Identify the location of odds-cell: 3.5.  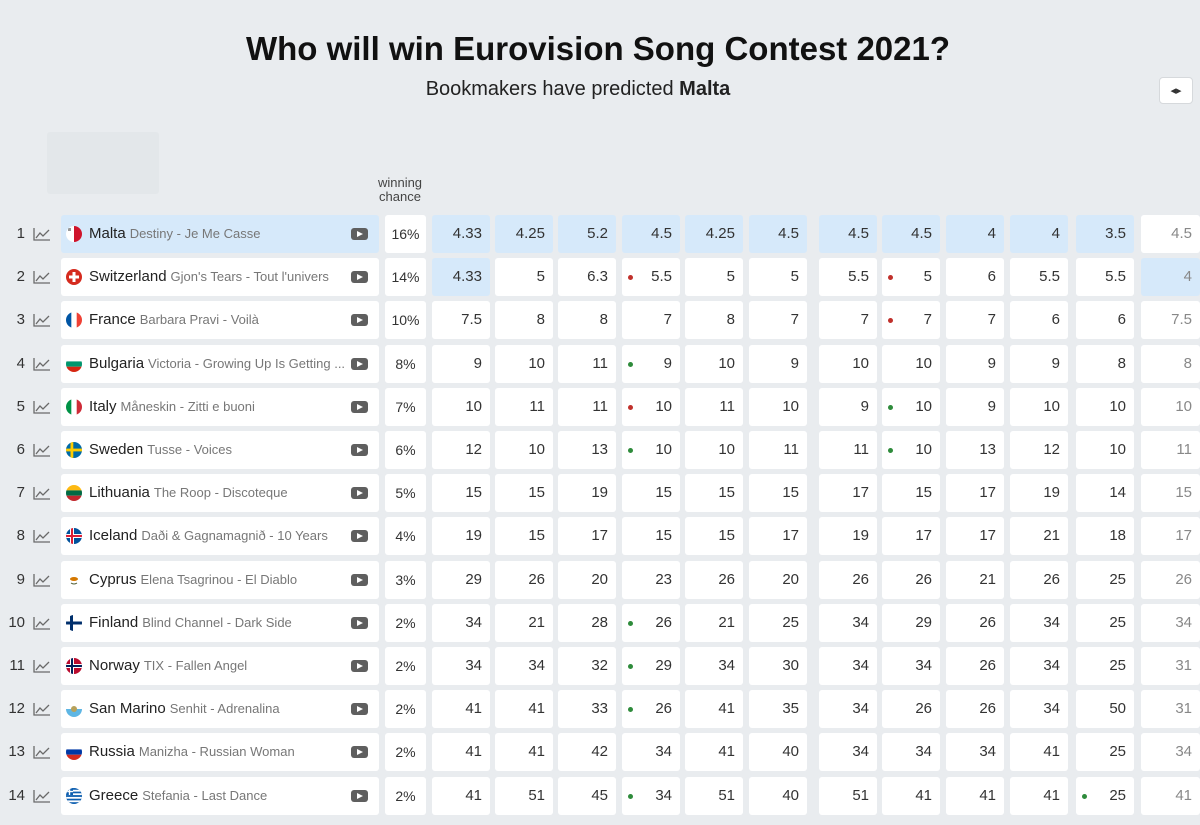
(1105, 234).